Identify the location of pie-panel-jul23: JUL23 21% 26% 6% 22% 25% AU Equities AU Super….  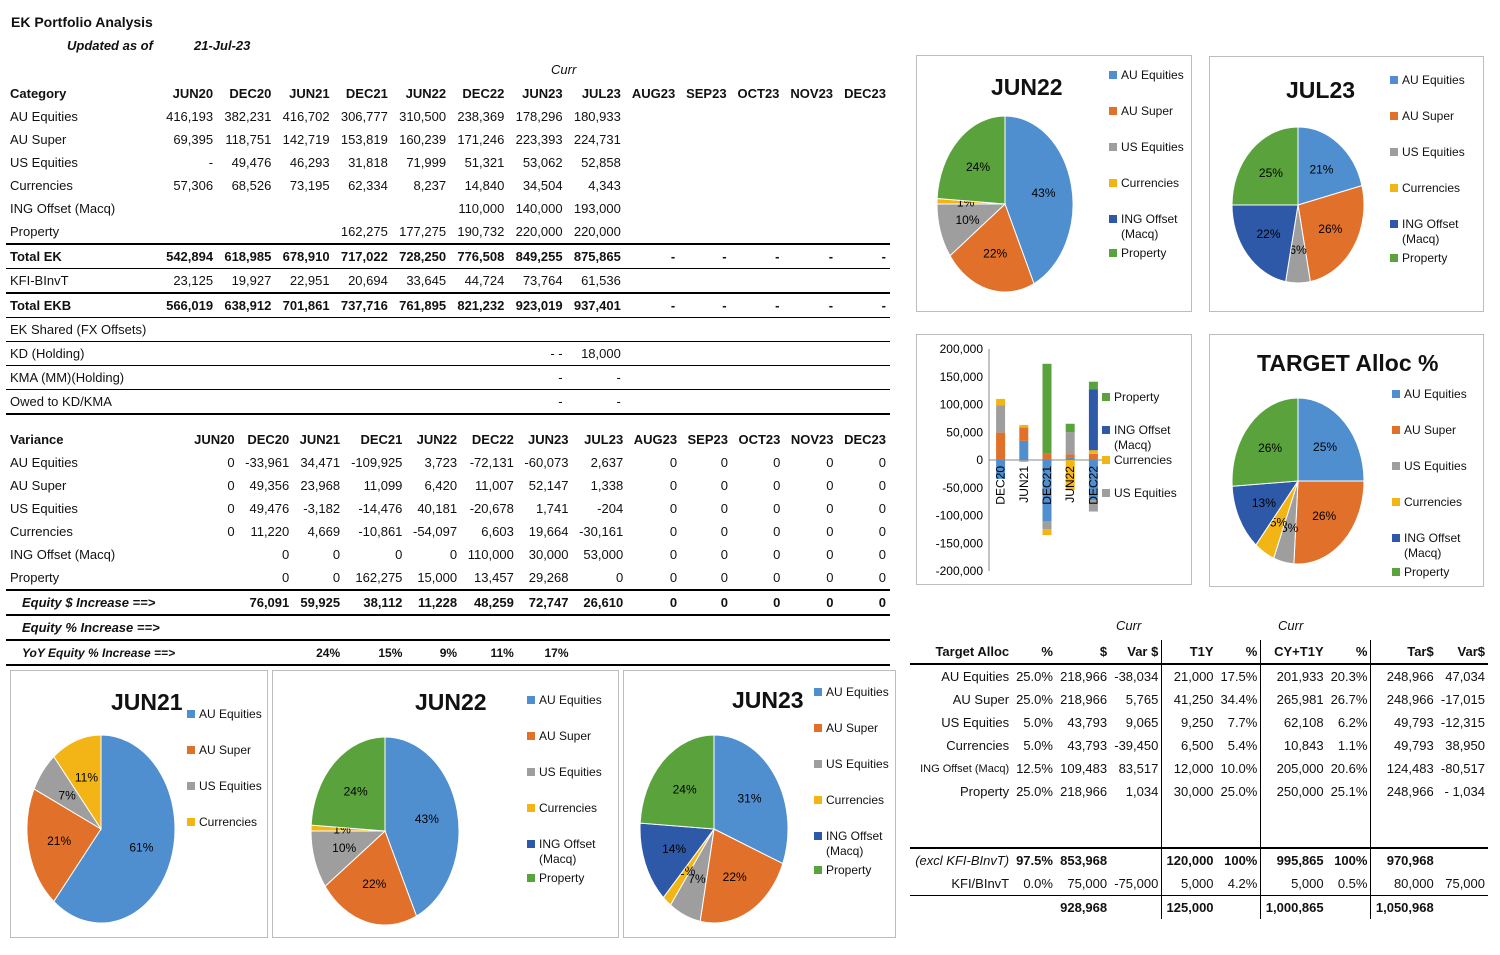
(1346, 184).